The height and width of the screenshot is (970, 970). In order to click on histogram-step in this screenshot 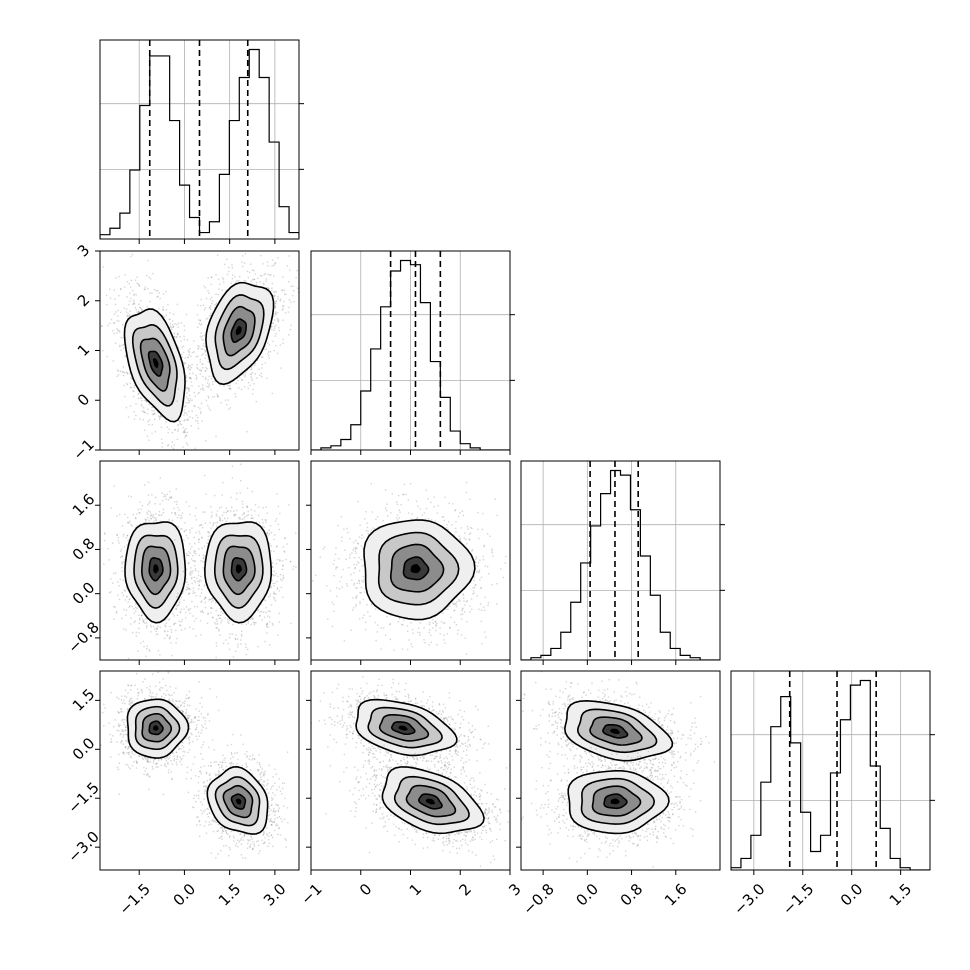, I will do `click(830, 774)`.